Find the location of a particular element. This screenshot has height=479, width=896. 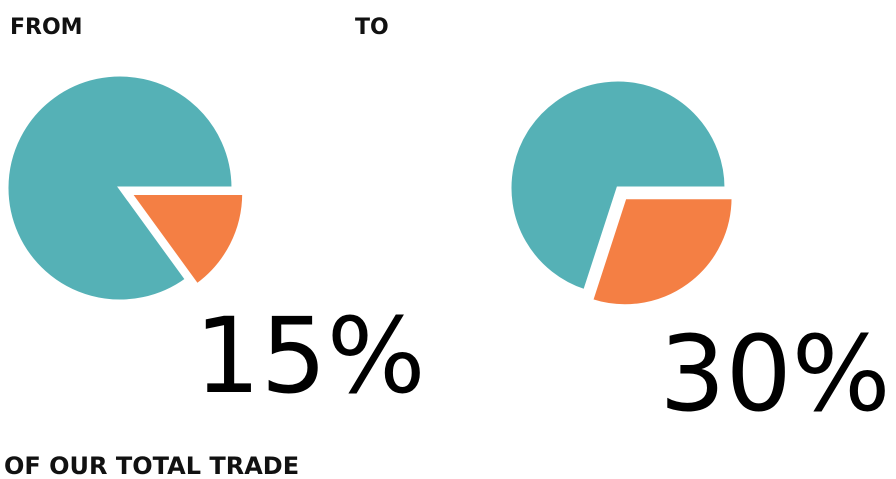

chart-title: TO is located at coordinates (372, 27).